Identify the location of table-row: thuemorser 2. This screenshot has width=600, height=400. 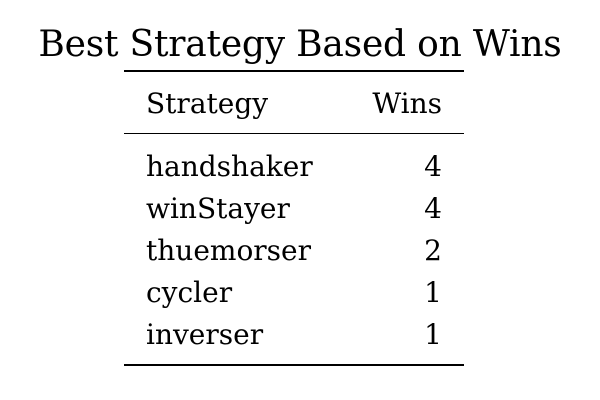
(294, 252).